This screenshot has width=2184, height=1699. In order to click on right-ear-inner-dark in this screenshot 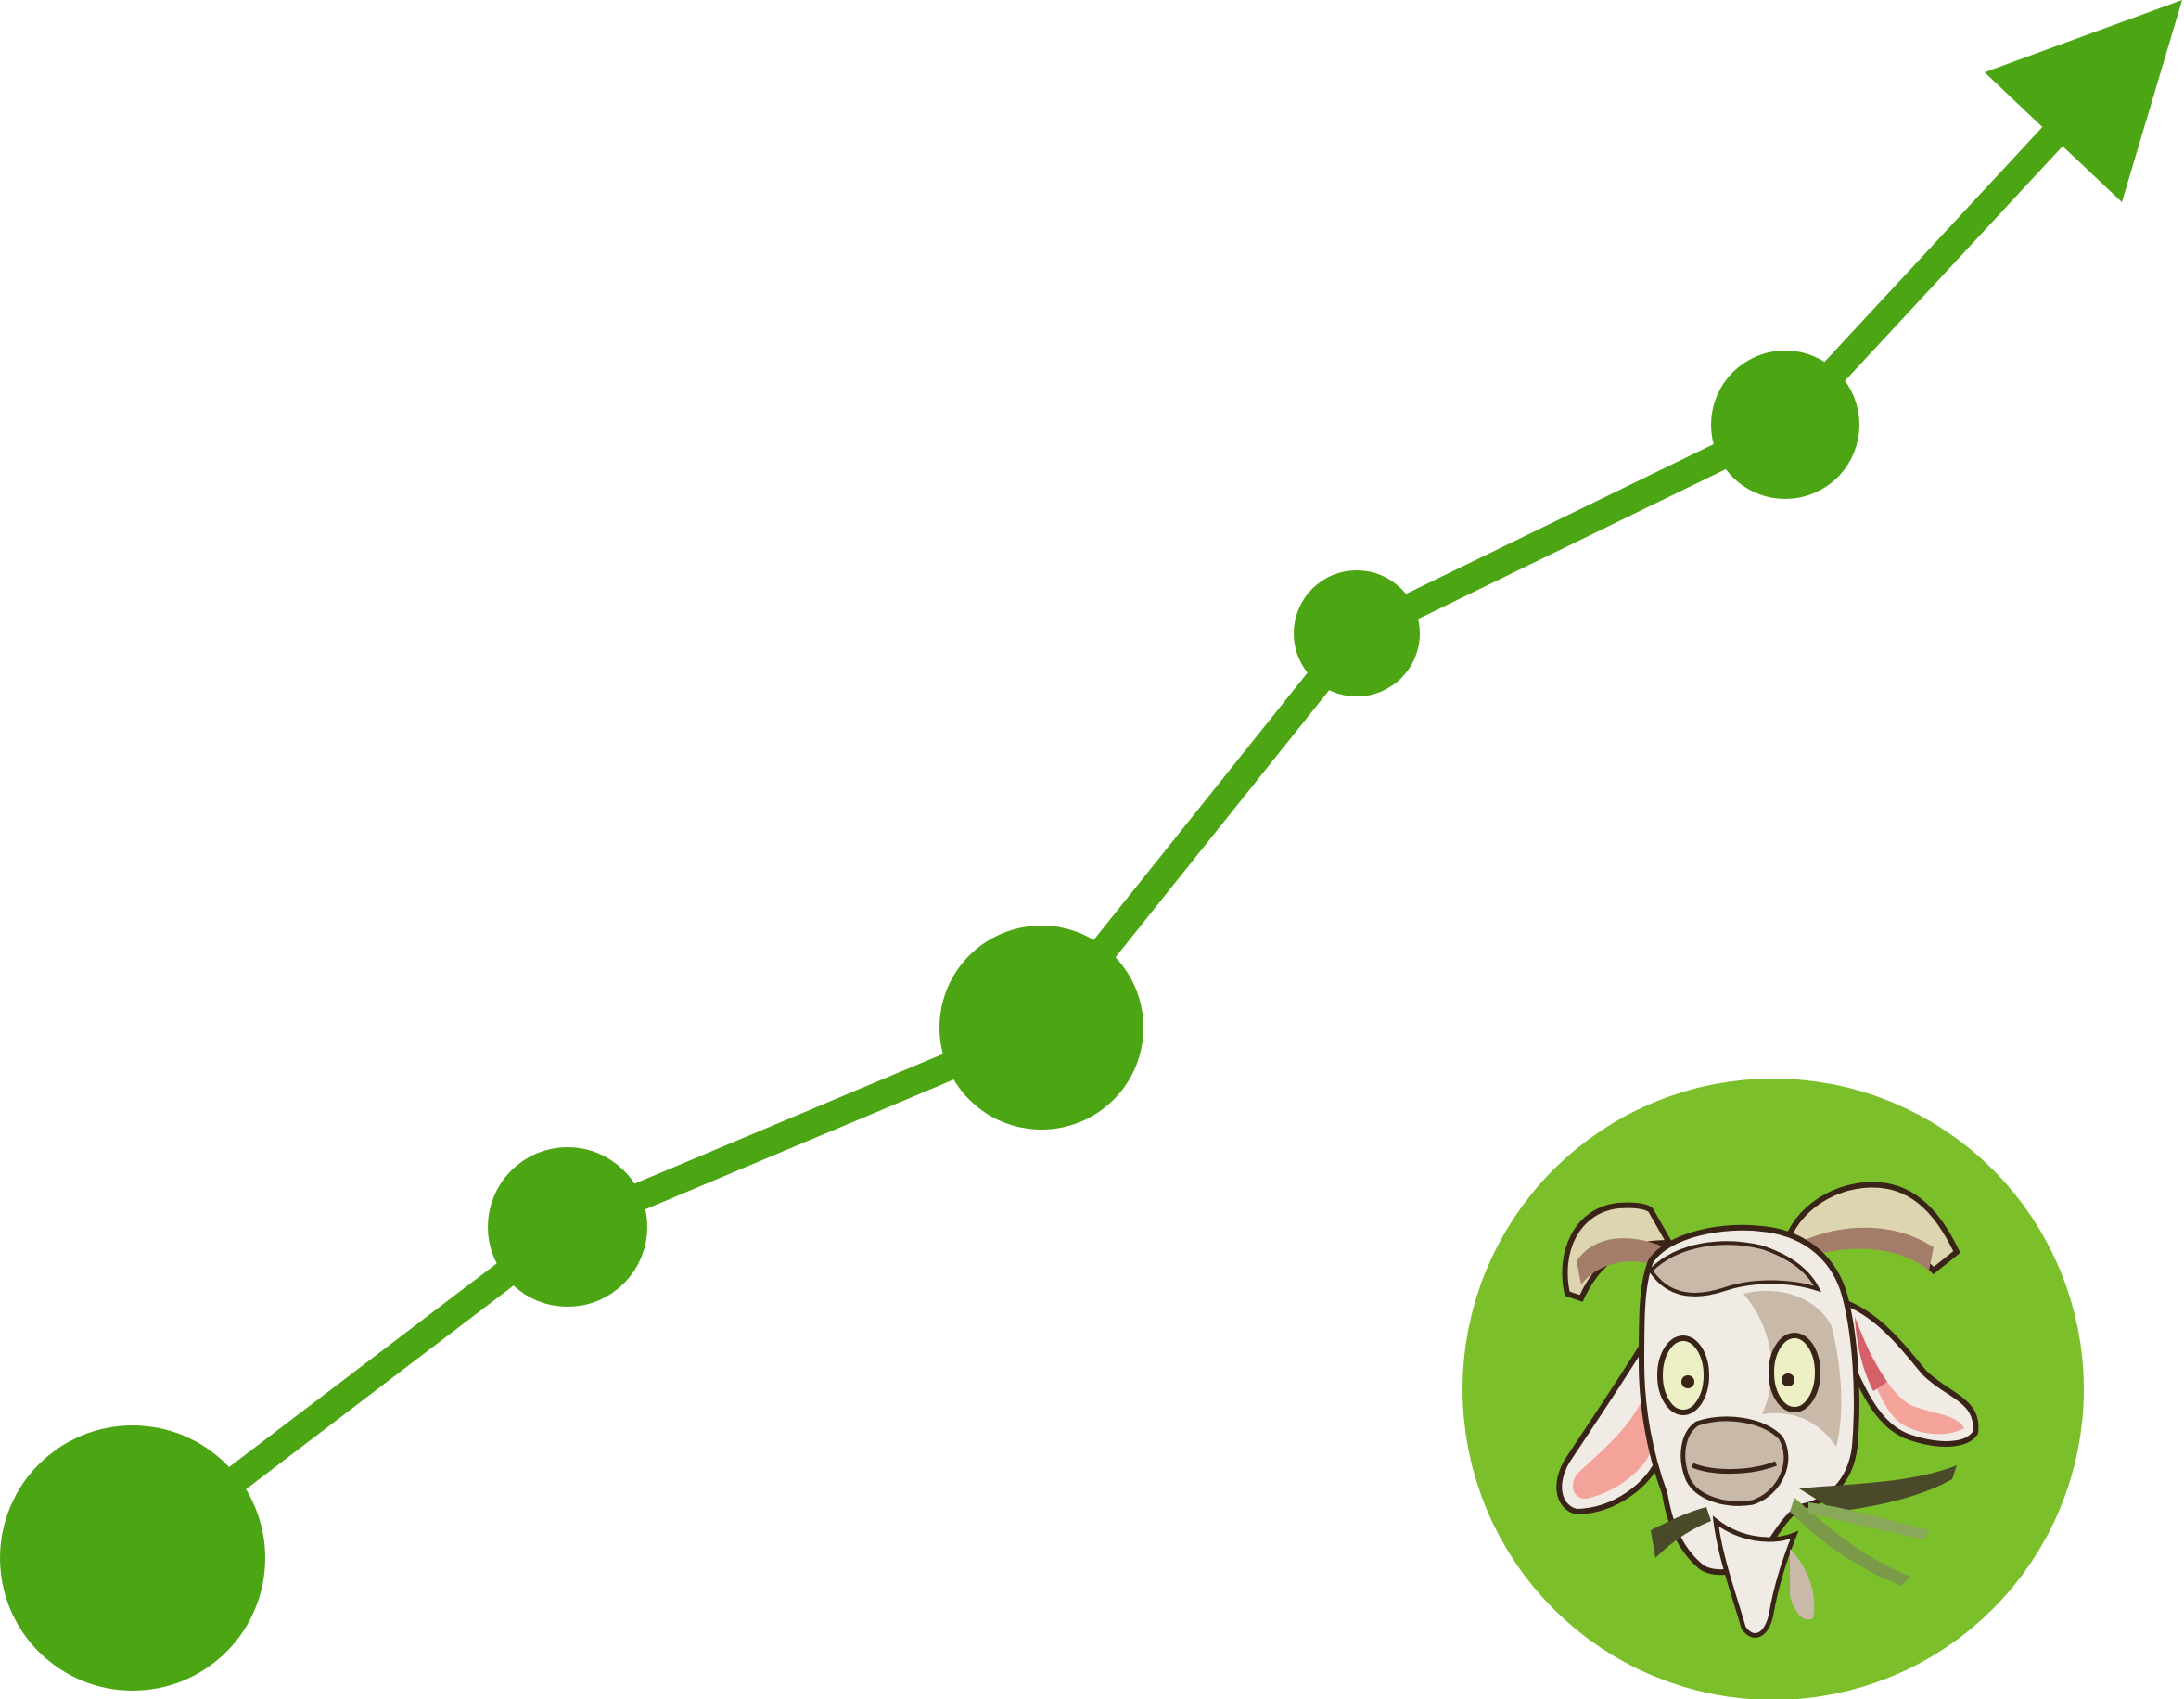, I will do `click(1871, 1354)`.